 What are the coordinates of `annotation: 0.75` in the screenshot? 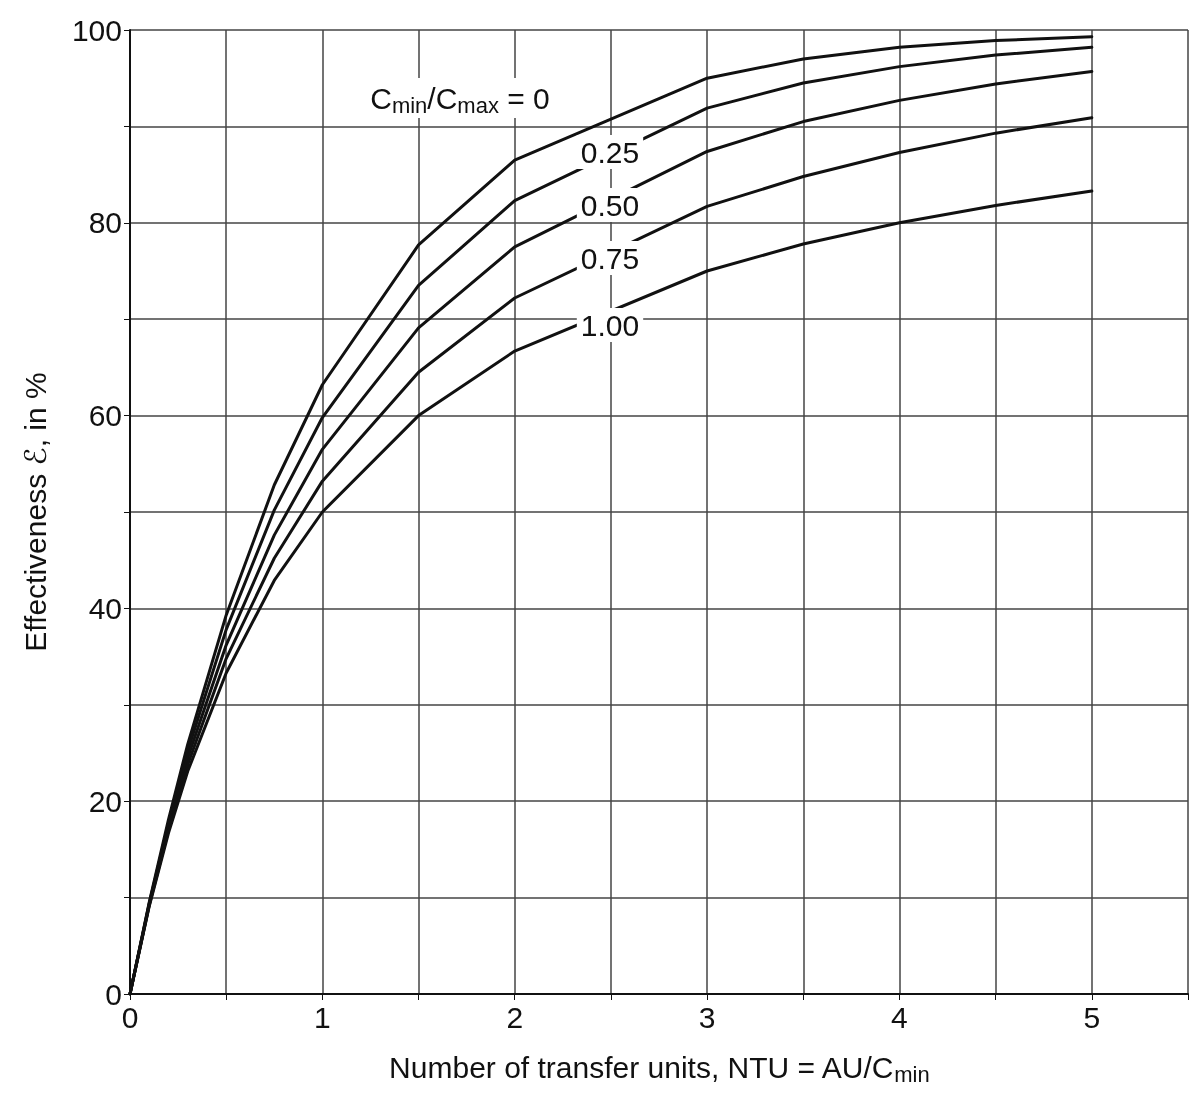 It's located at (610, 258).